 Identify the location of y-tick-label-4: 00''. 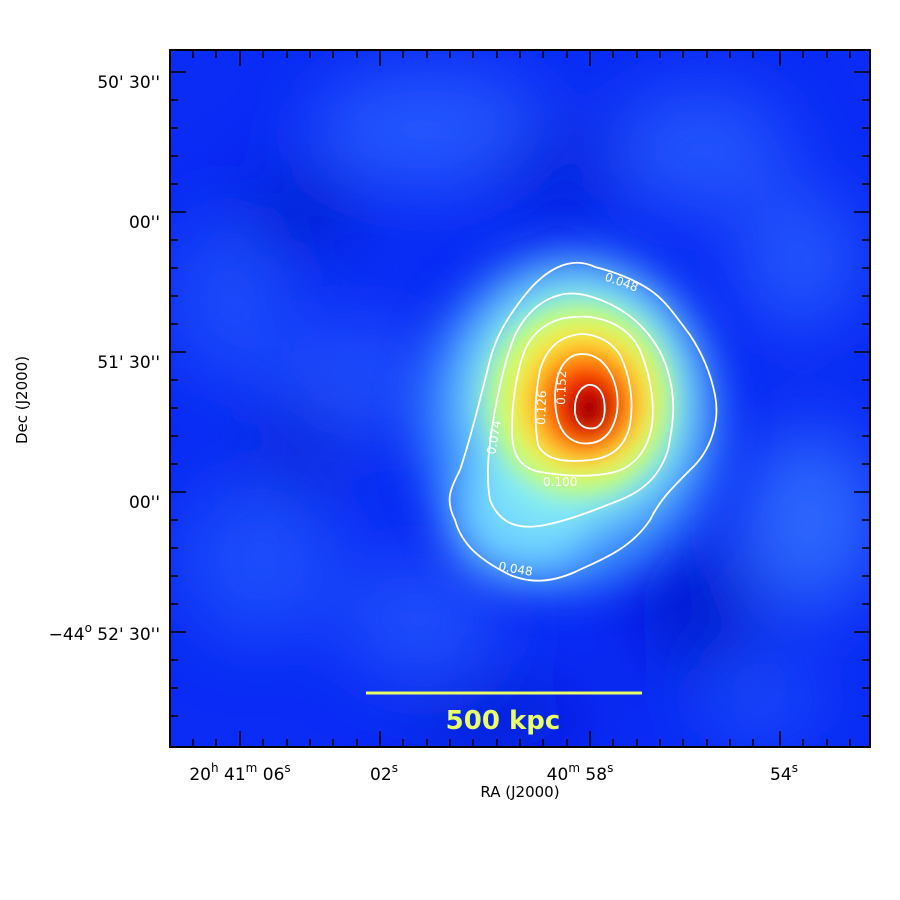
(144, 503).